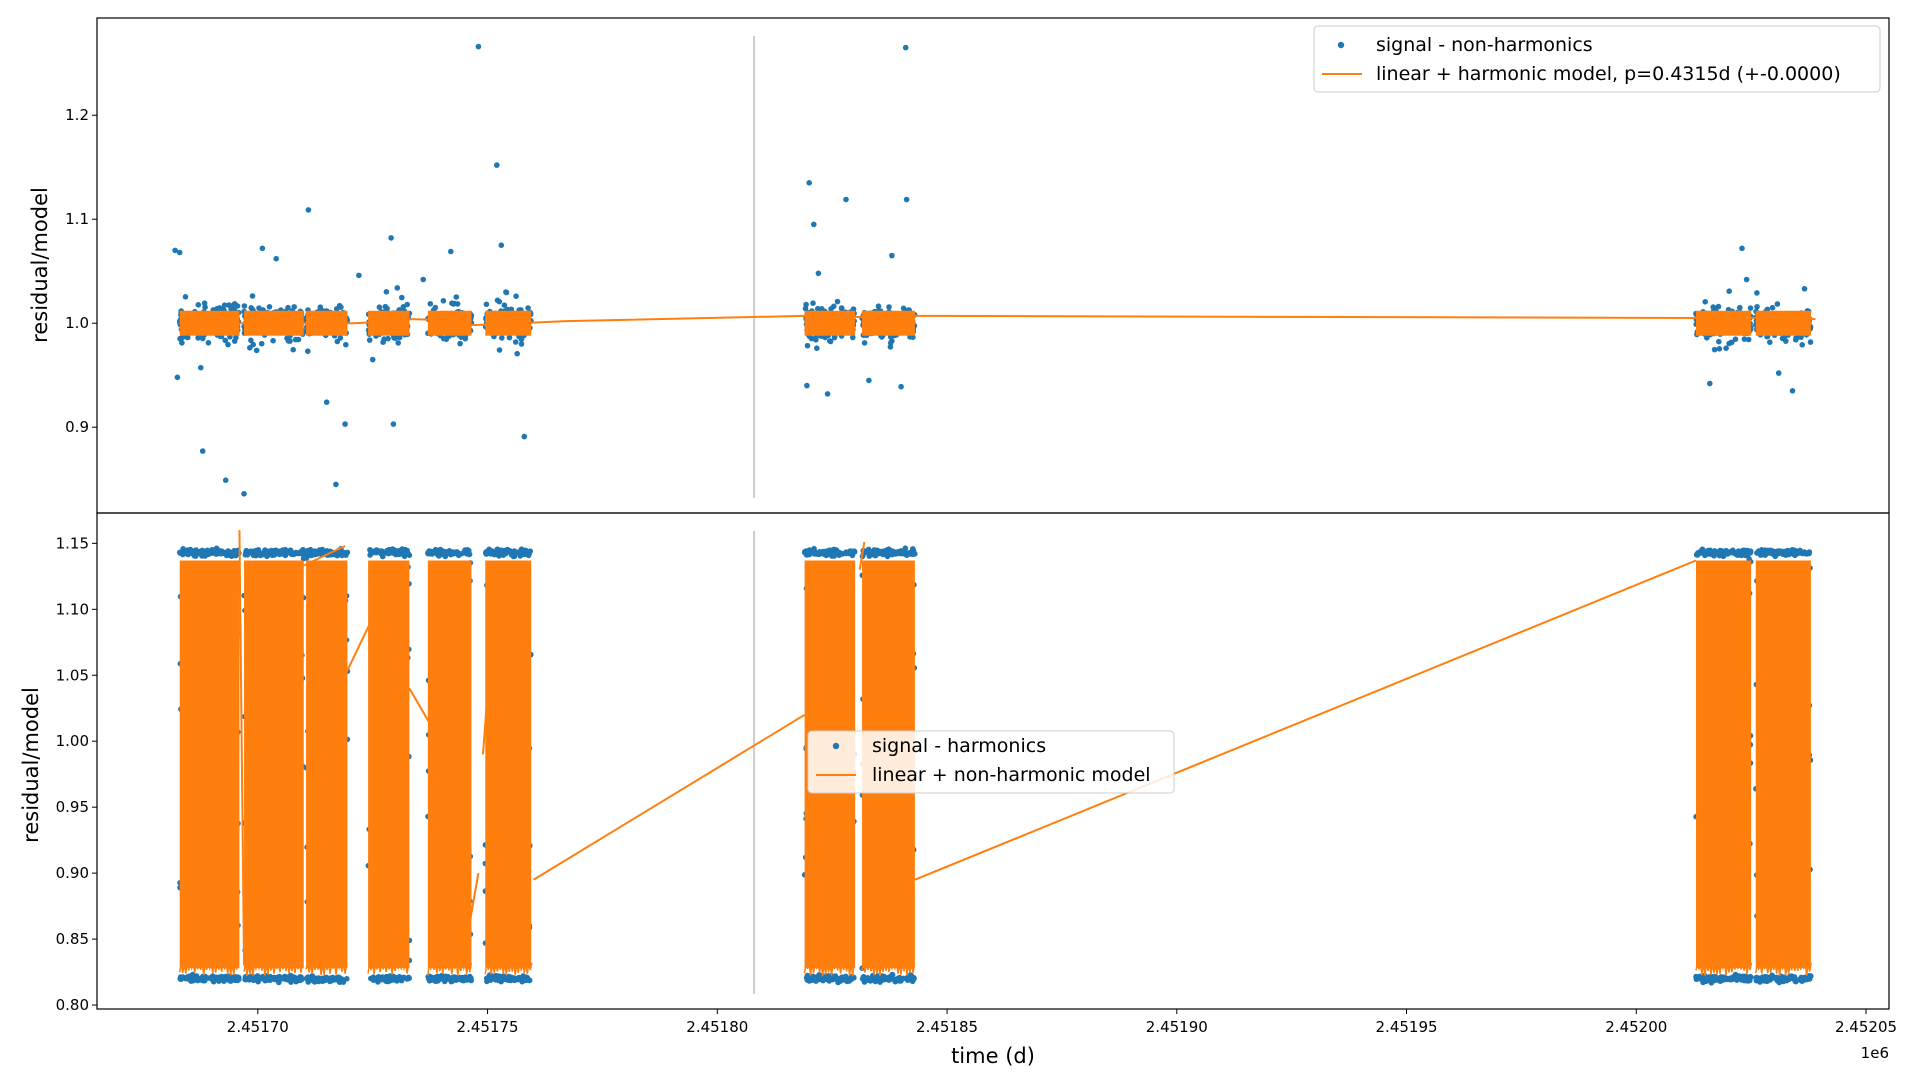 This screenshot has height=1080, width=1920. What do you see at coordinates (77, 323) in the screenshot?
I see `y-tick-label: 1.0` at bounding box center [77, 323].